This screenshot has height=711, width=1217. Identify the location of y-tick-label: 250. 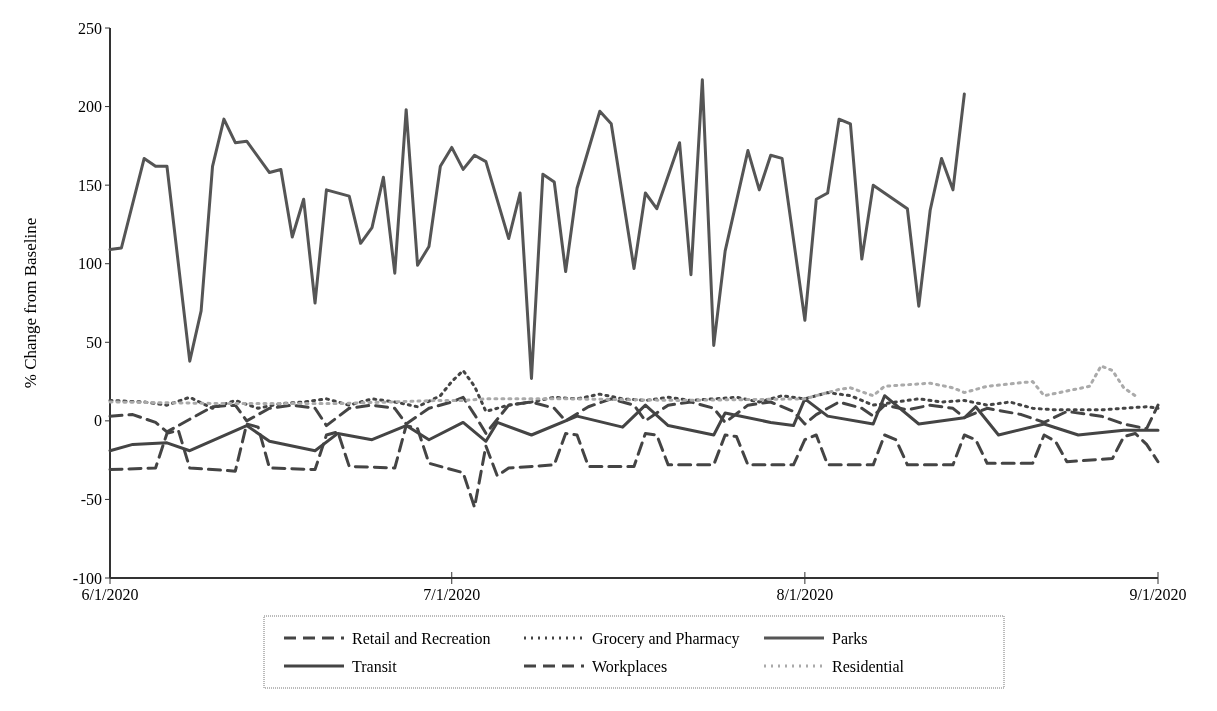
(90, 28).